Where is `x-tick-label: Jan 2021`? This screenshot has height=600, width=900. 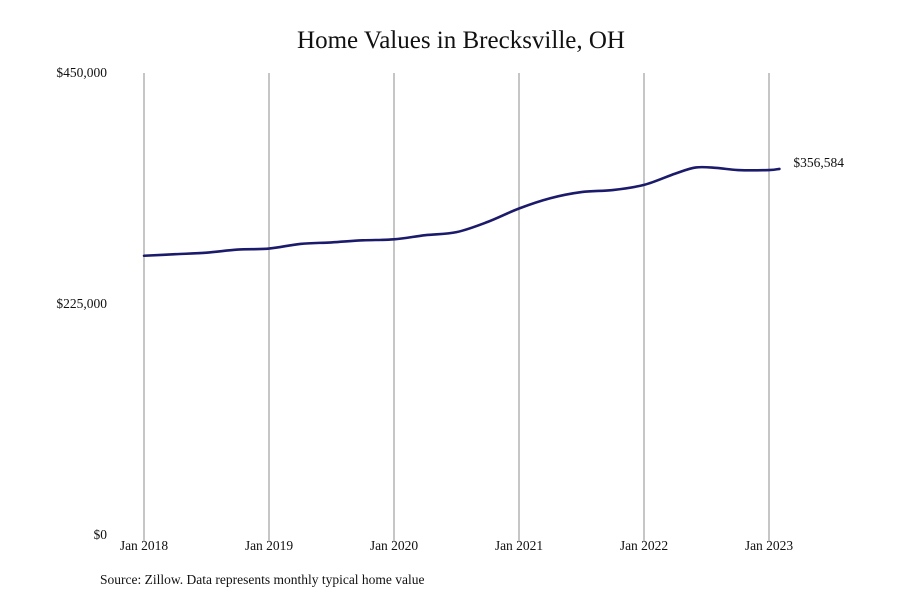 x-tick-label: Jan 2021 is located at coordinates (519, 545).